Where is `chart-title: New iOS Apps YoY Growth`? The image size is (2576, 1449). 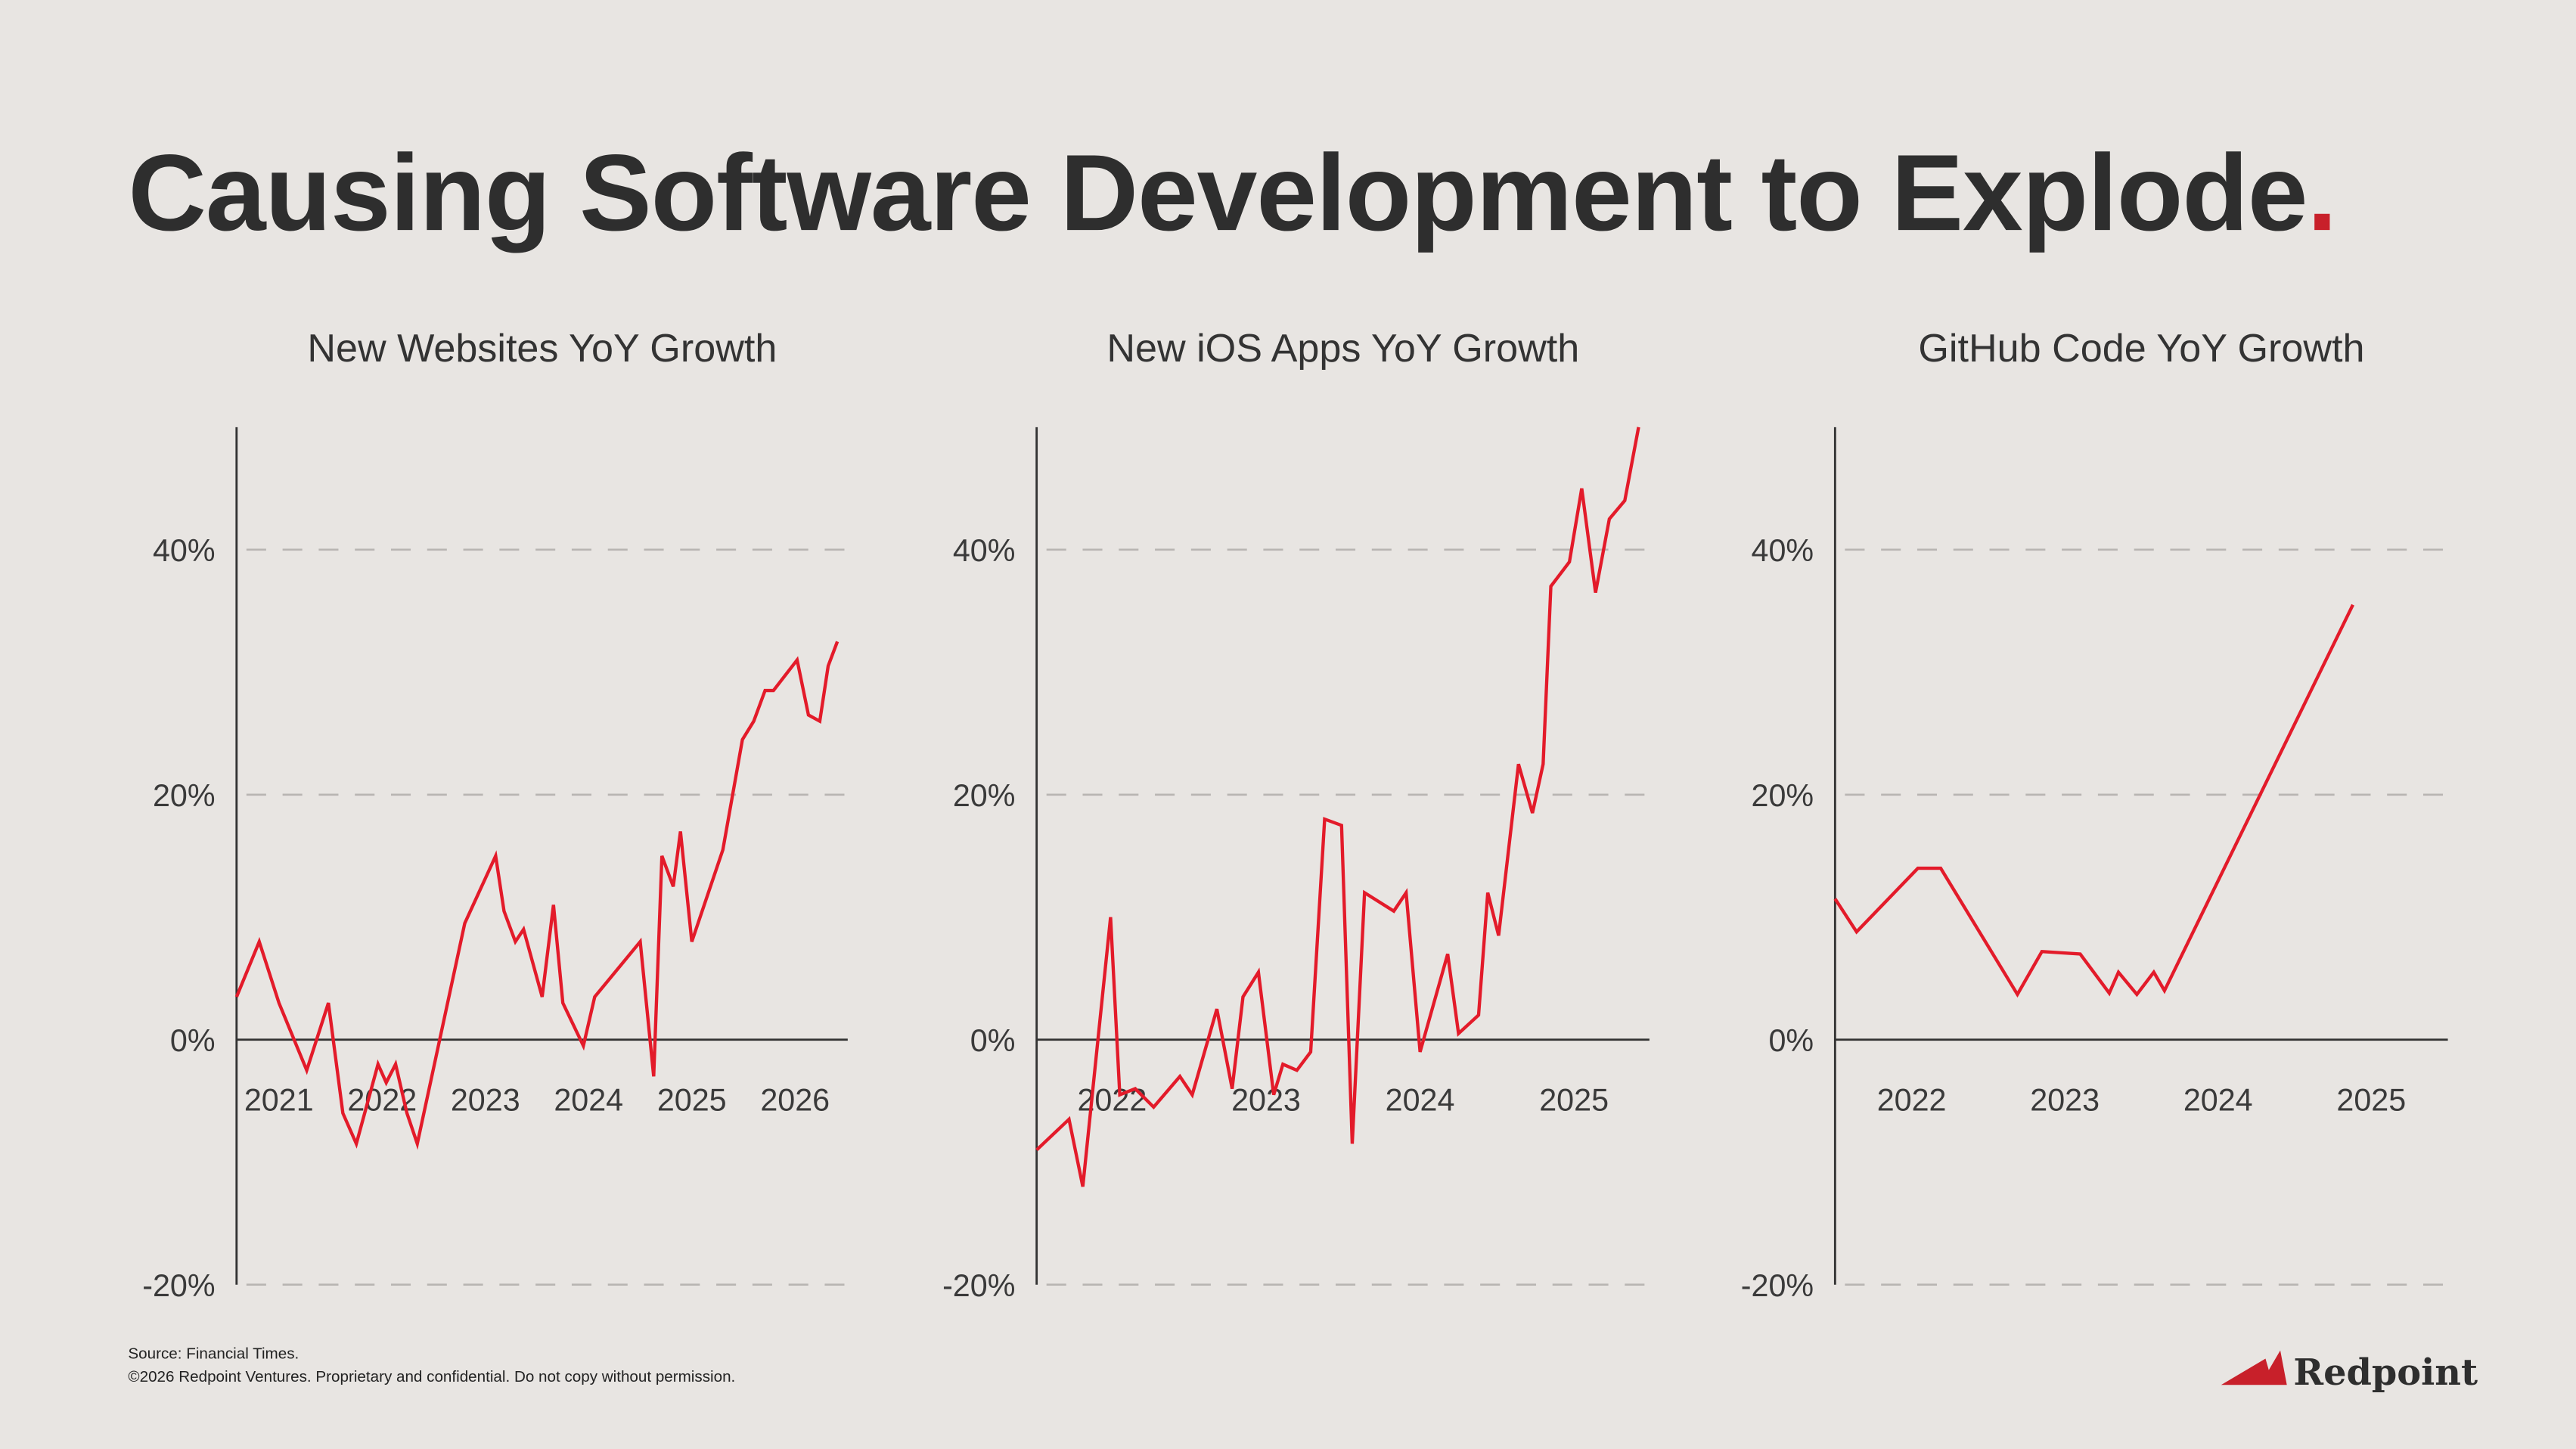 chart-title: New iOS Apps YoY Growth is located at coordinates (1342, 349).